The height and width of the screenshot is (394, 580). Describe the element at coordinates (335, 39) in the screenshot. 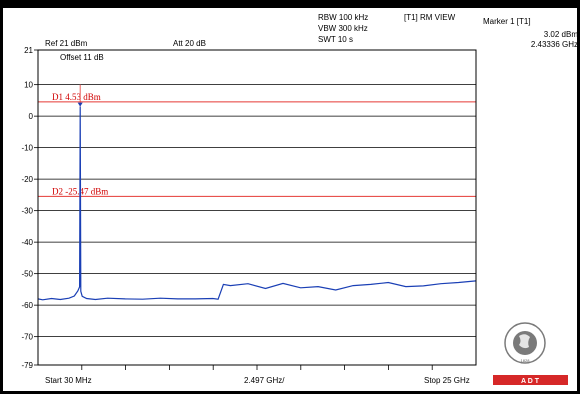

I see `swt-label: SWT 10 s` at that location.